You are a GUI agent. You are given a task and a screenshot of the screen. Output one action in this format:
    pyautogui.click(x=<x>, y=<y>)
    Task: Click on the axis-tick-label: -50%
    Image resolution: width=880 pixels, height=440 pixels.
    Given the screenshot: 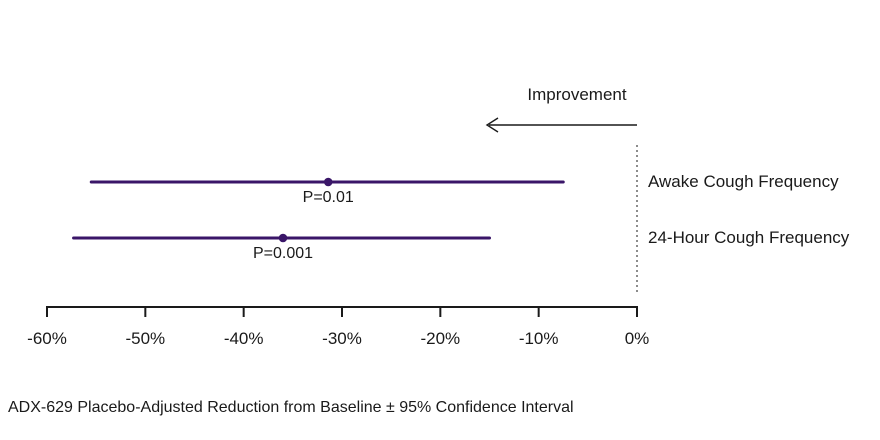 What is the action you would take?
    pyautogui.click(x=145, y=338)
    